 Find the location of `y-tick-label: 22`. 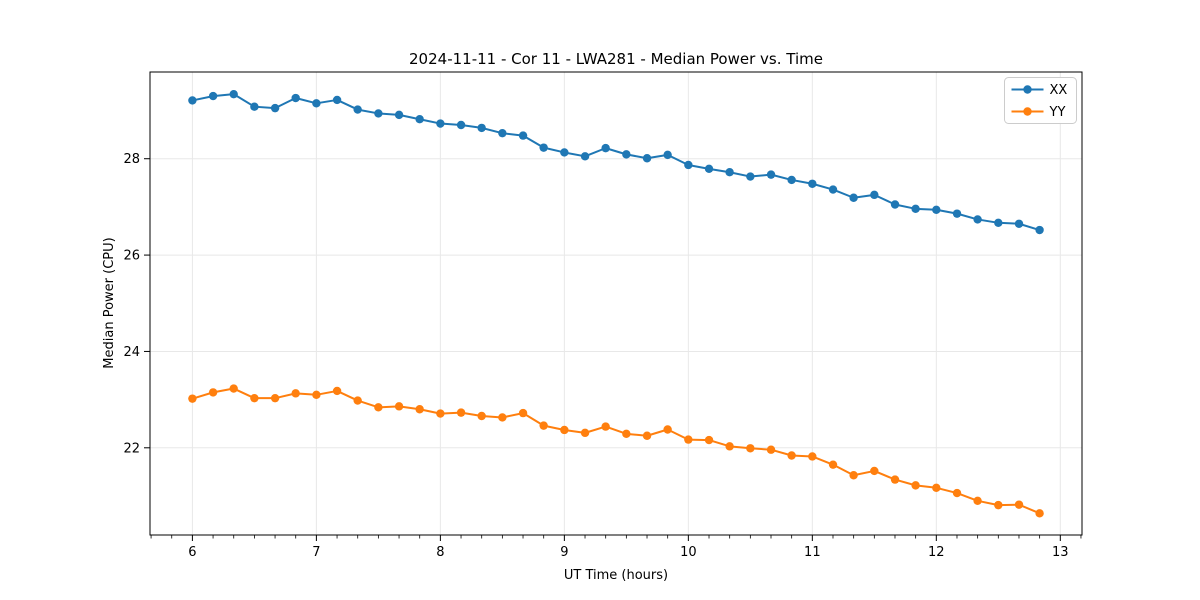

y-tick-label: 22 is located at coordinates (131, 448).